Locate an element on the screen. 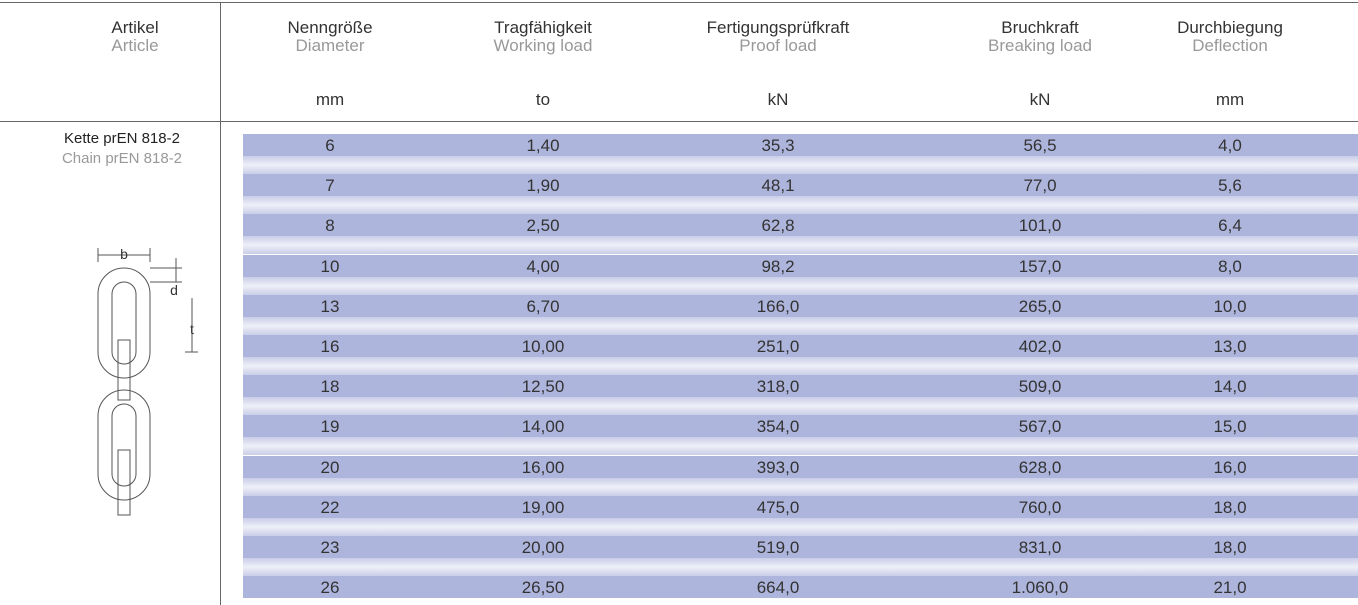 This screenshot has height=605, width=1358. cell: 628,0 is located at coordinates (1040, 467).